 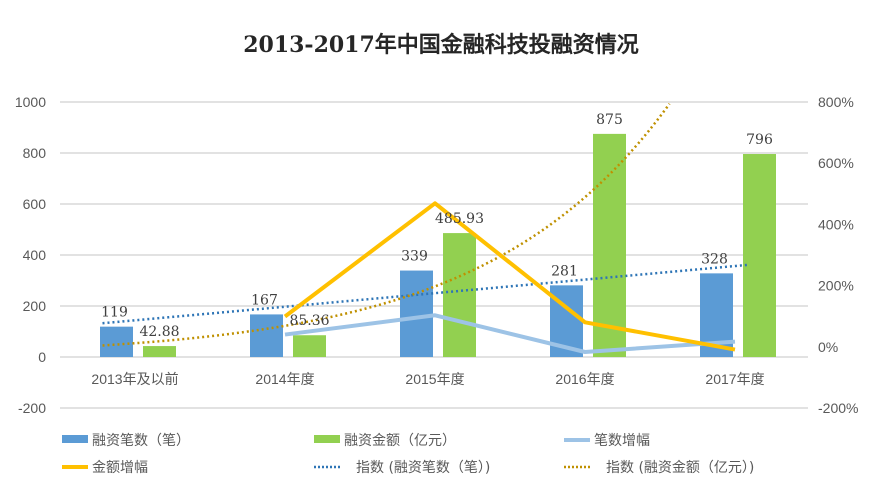 What do you see at coordinates (309, 321) in the screenshot?
I see `data-label: 85.36` at bounding box center [309, 321].